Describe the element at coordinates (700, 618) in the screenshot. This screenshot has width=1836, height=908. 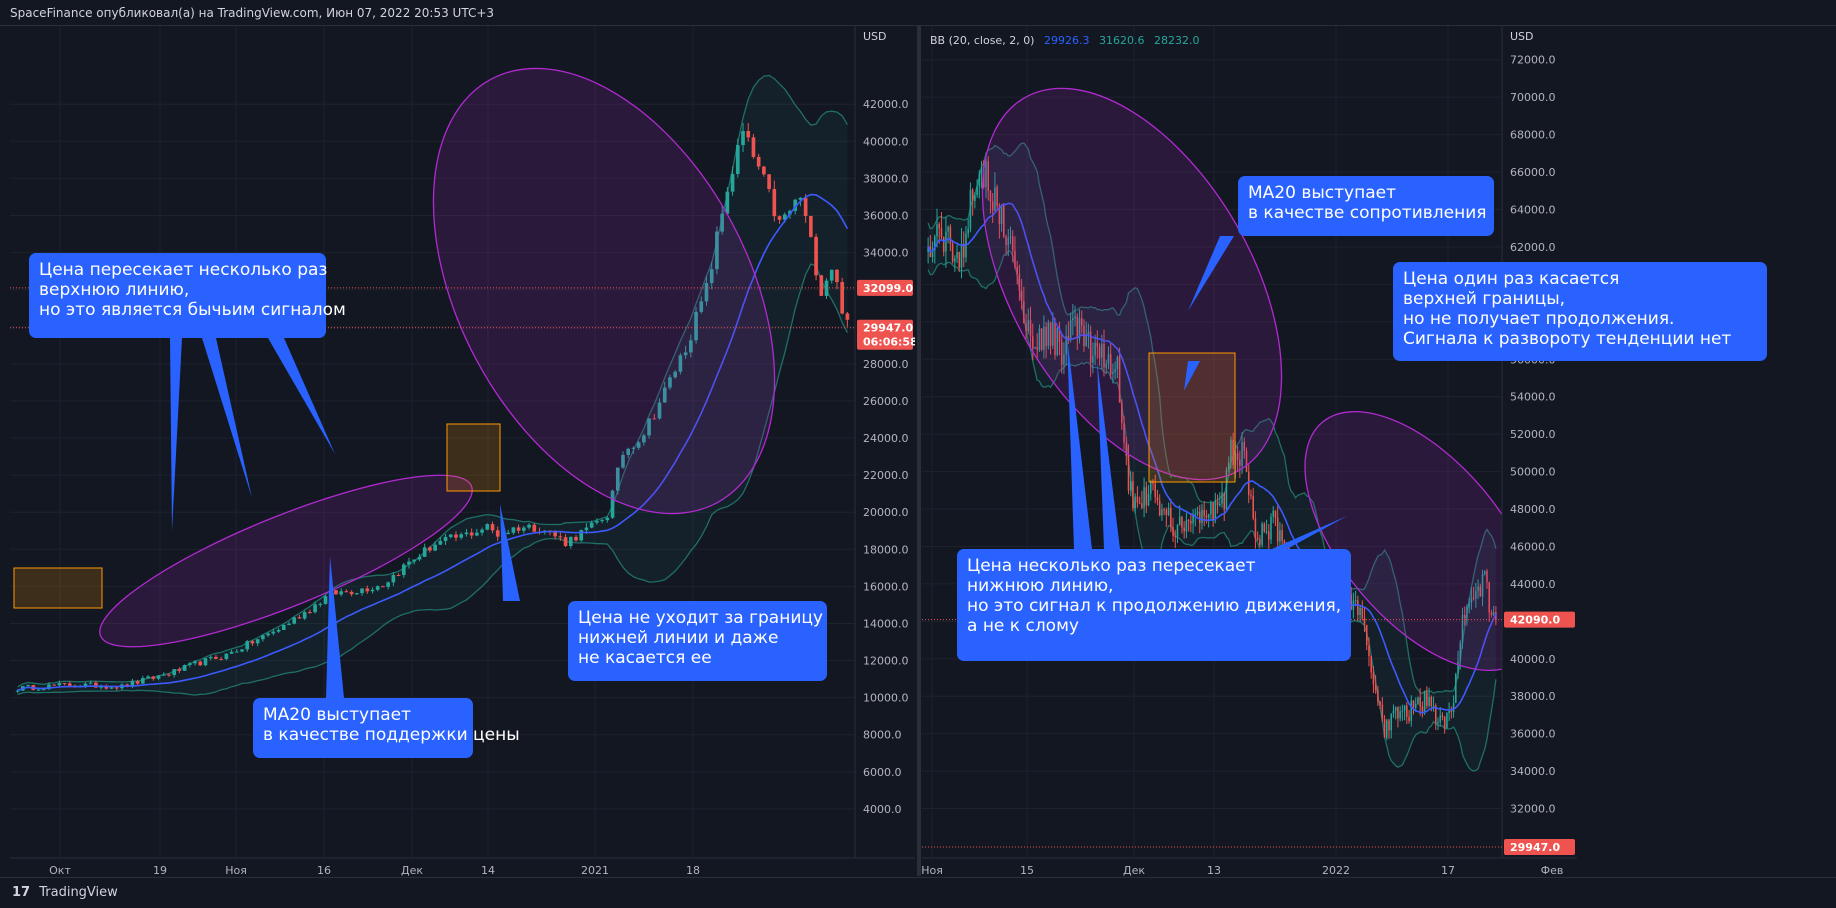
I see `annotation-line: Цена не уходит за границу` at that location.